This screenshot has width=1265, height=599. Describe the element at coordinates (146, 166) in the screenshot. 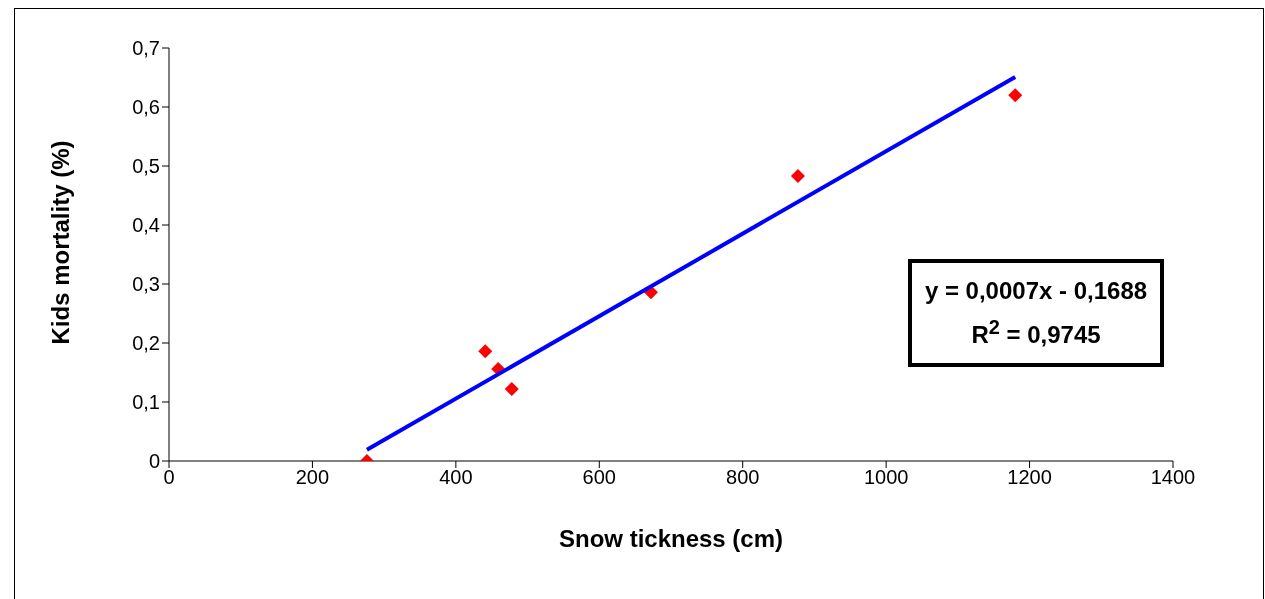

I see `y-tick-label: 0,5` at that location.